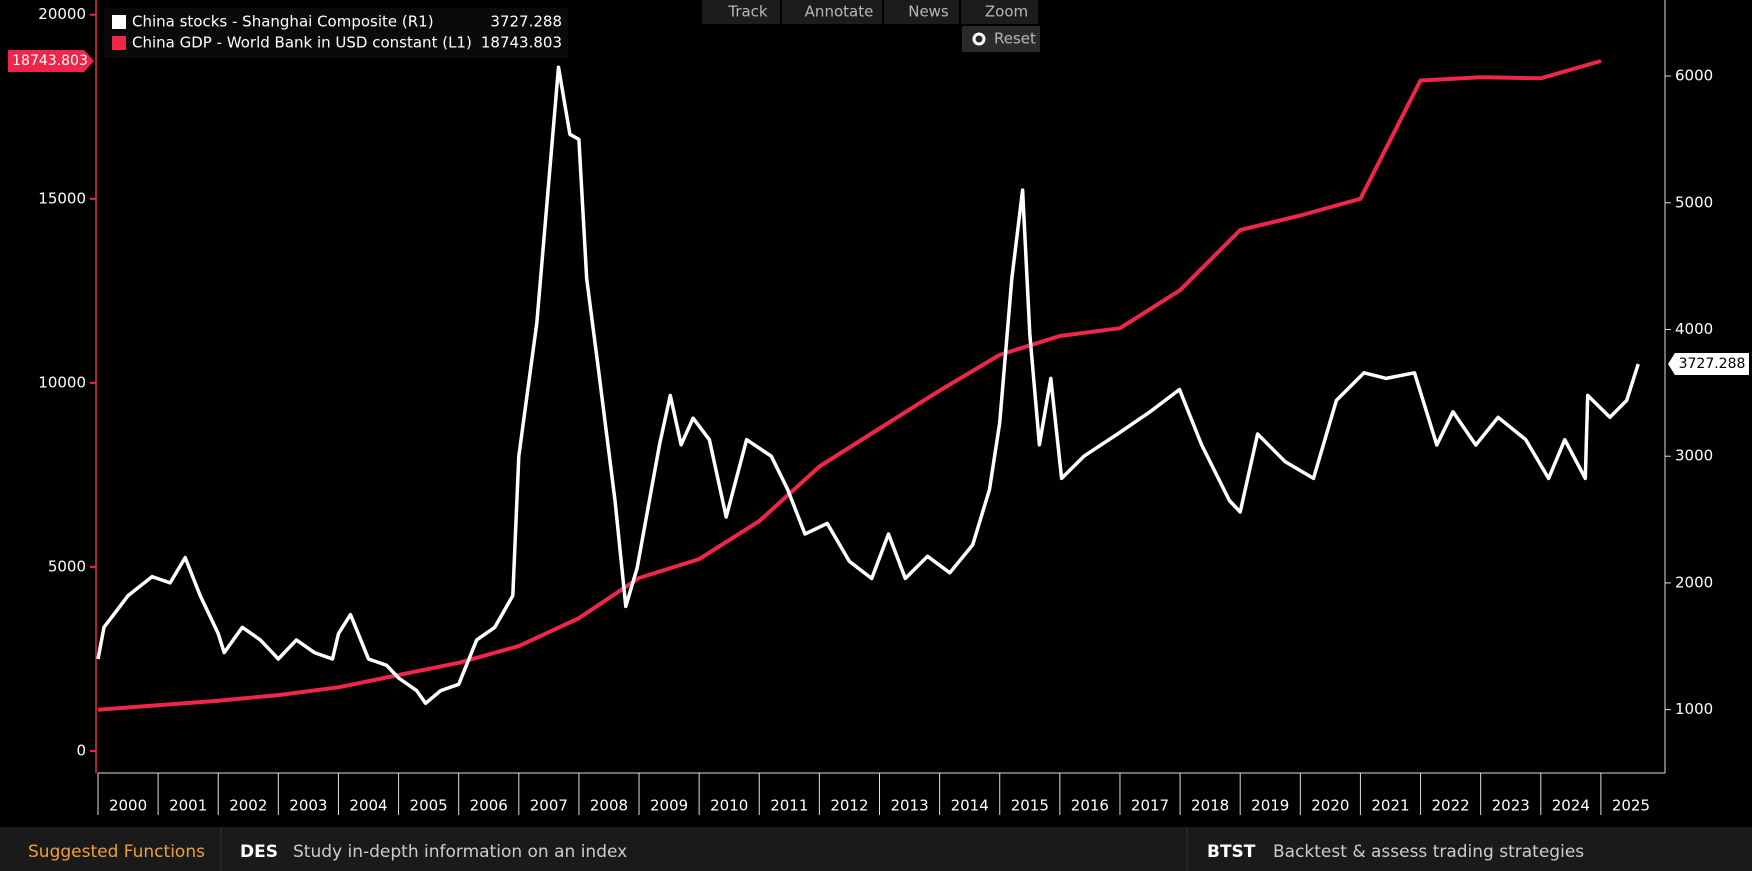  I want to click on reset-label: Reset, so click(1015, 39).